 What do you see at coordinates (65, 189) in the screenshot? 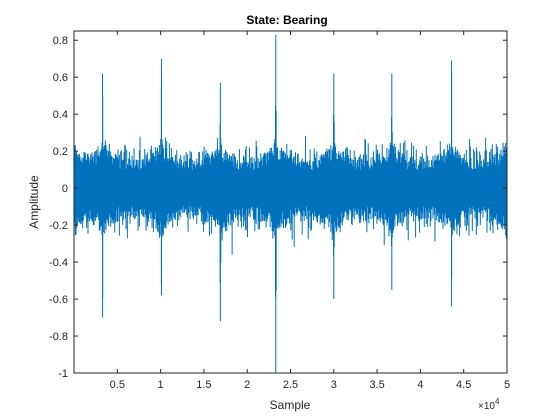
I see `y-tick-label: 0` at bounding box center [65, 189].